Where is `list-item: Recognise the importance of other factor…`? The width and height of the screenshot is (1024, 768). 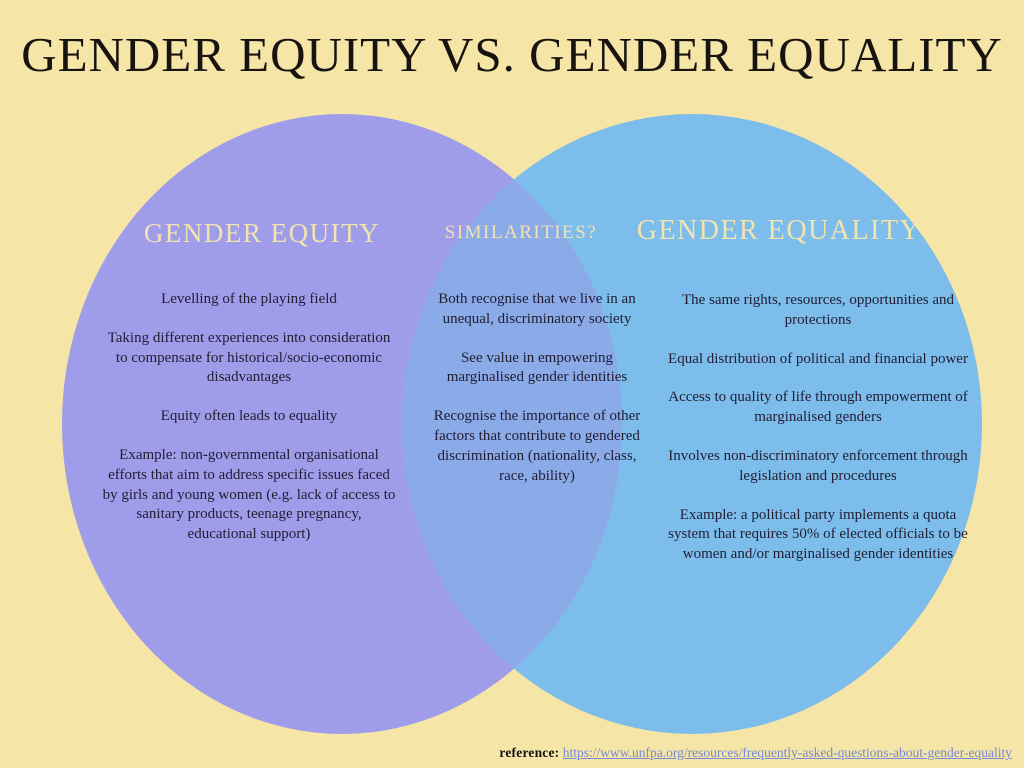 list-item: Recognise the importance of other factor… is located at coordinates (537, 446).